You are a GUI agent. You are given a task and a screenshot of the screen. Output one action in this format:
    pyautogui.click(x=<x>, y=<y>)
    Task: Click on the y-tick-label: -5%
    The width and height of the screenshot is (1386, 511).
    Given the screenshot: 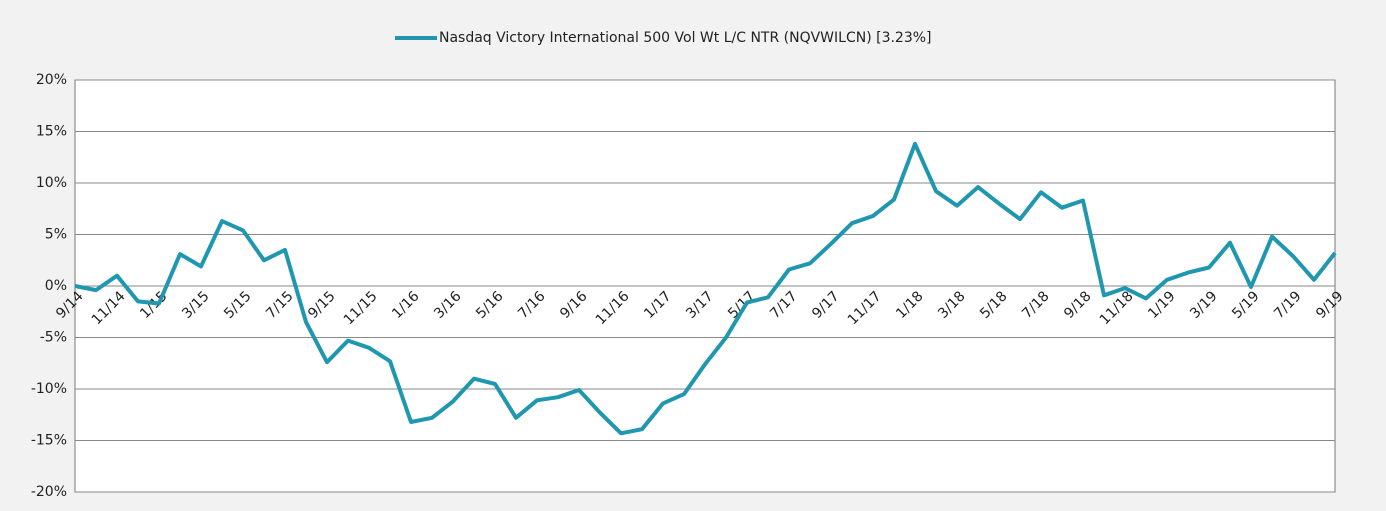 What is the action you would take?
    pyautogui.click(x=53, y=338)
    